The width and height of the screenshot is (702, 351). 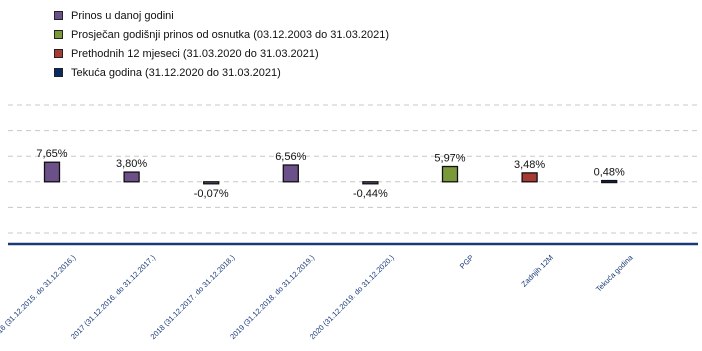 I want to click on data-label: 0,48%, so click(x=609, y=173).